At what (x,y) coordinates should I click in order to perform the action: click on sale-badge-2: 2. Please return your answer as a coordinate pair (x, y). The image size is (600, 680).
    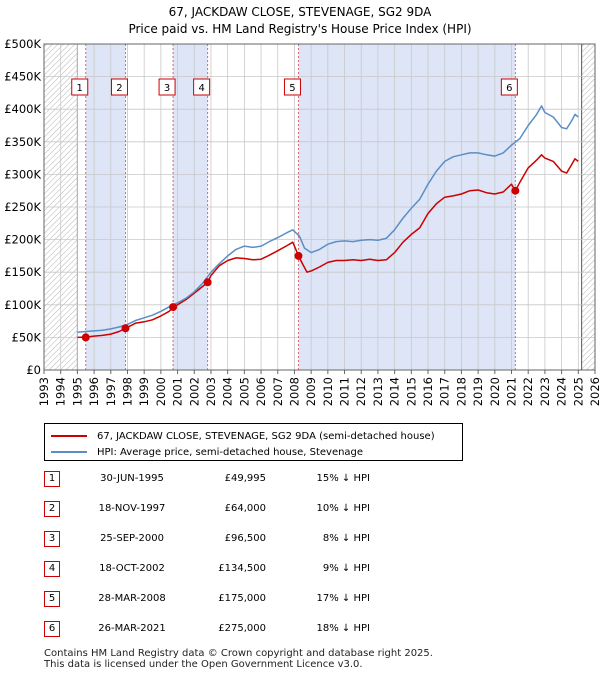
    Looking at the image, I should click on (119, 87).